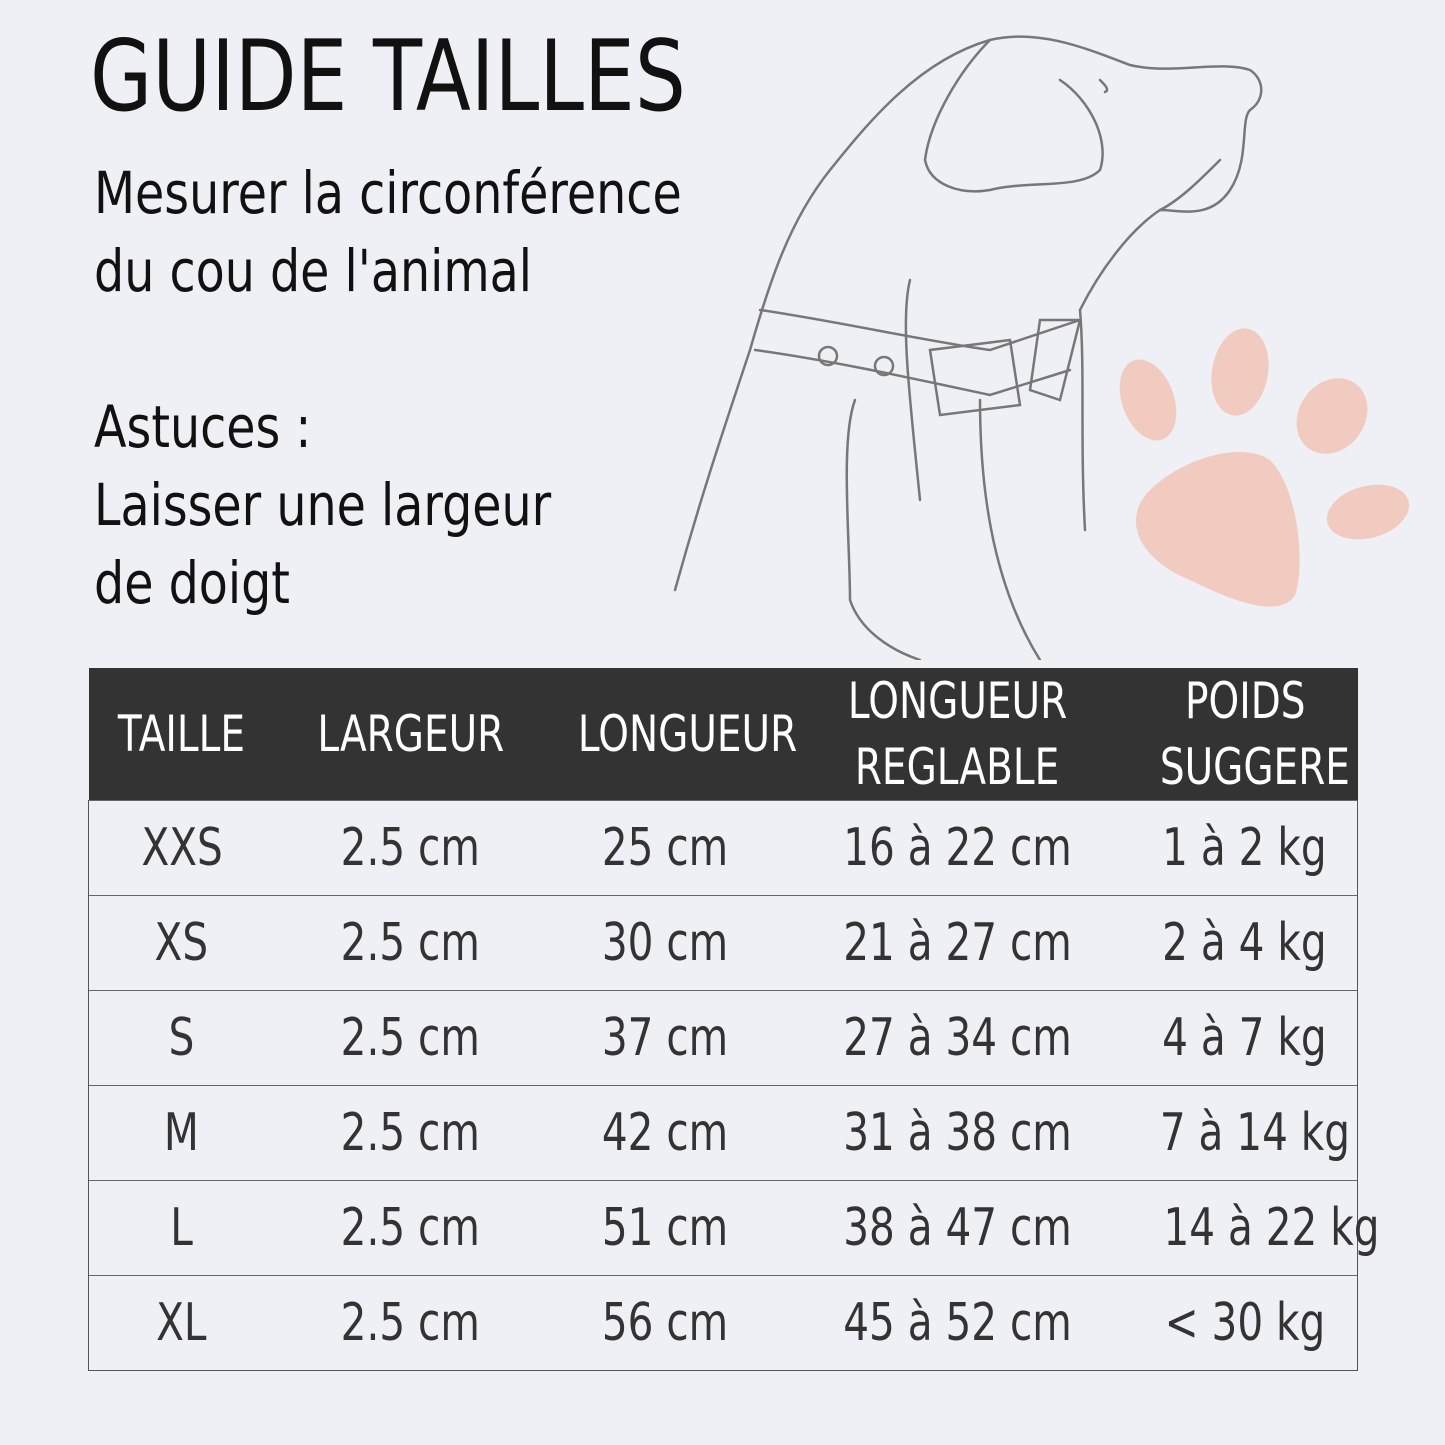 Image resolution: width=1445 pixels, height=1445 pixels. I want to click on cell-text: M, so click(182, 1133).